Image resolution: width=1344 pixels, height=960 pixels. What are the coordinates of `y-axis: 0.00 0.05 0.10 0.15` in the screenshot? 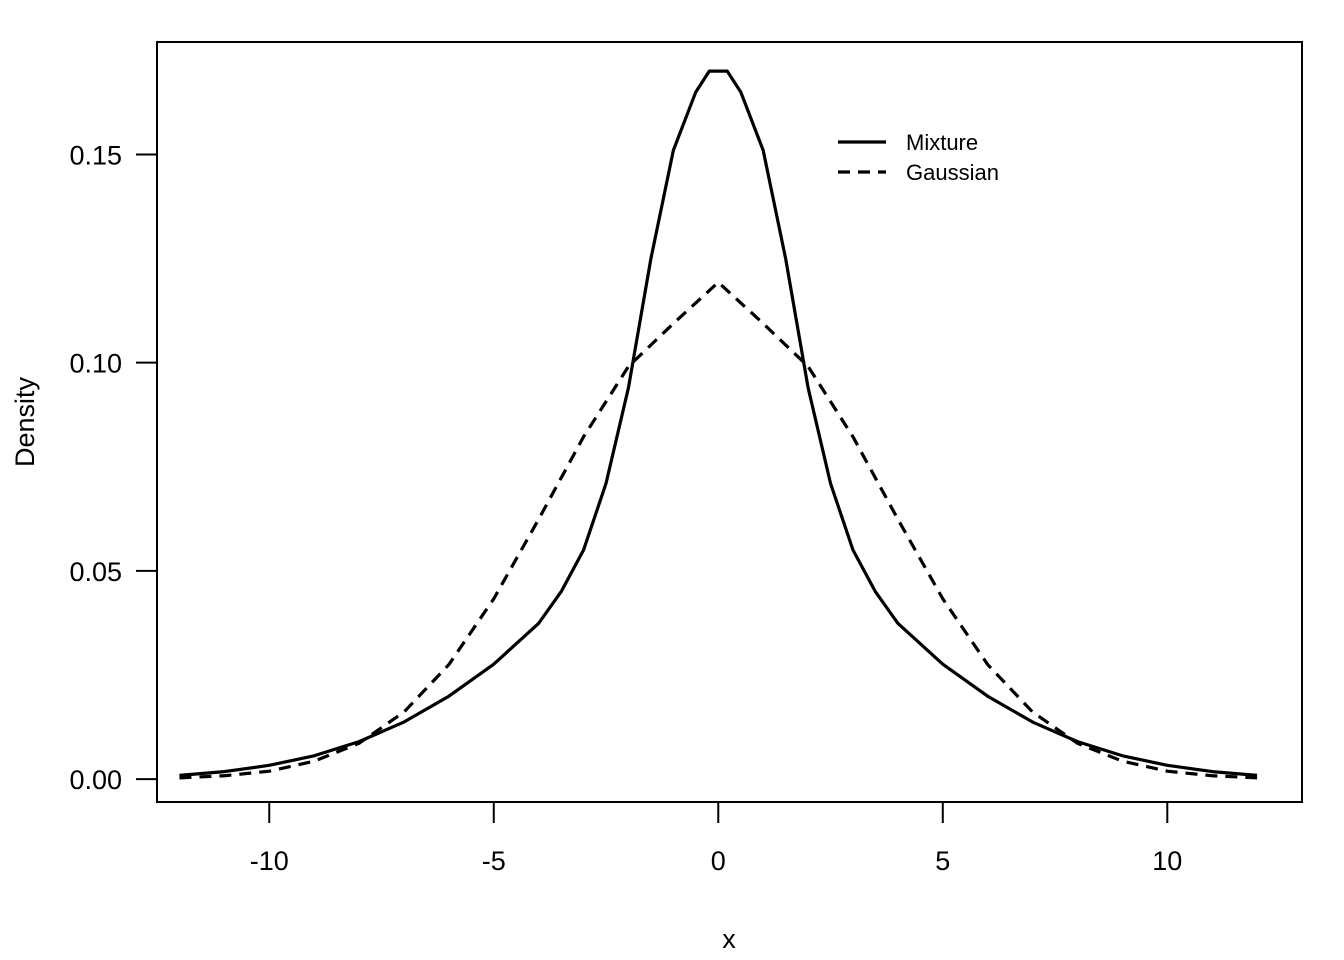 It's located at (113, 467).